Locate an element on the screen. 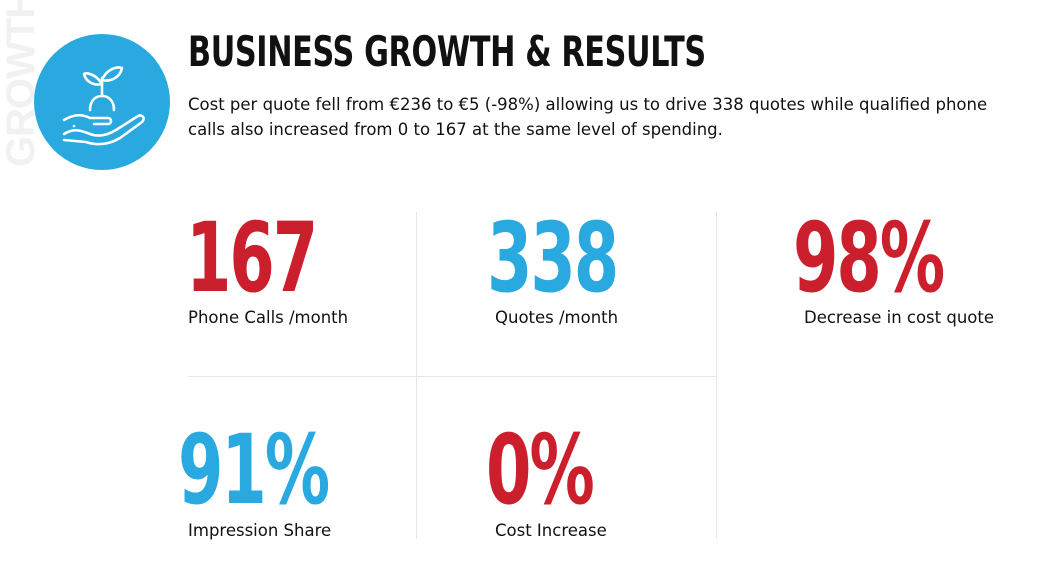  growth-badge is located at coordinates (102, 102).